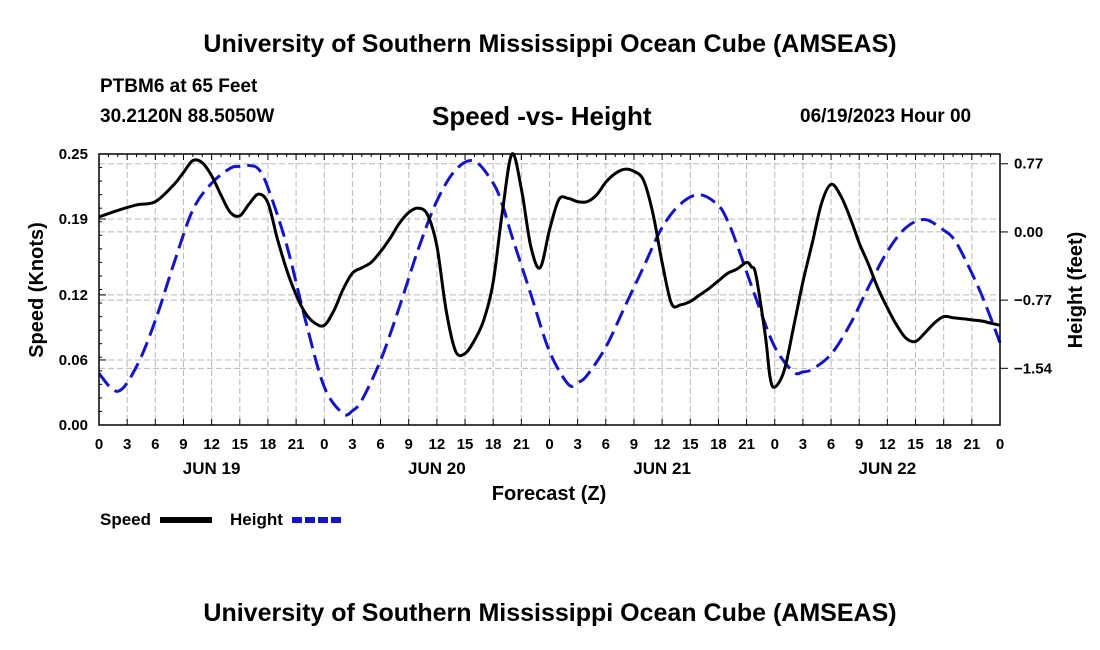 This screenshot has width=1100, height=650. I want to click on day-label: JUN 20, so click(437, 468).